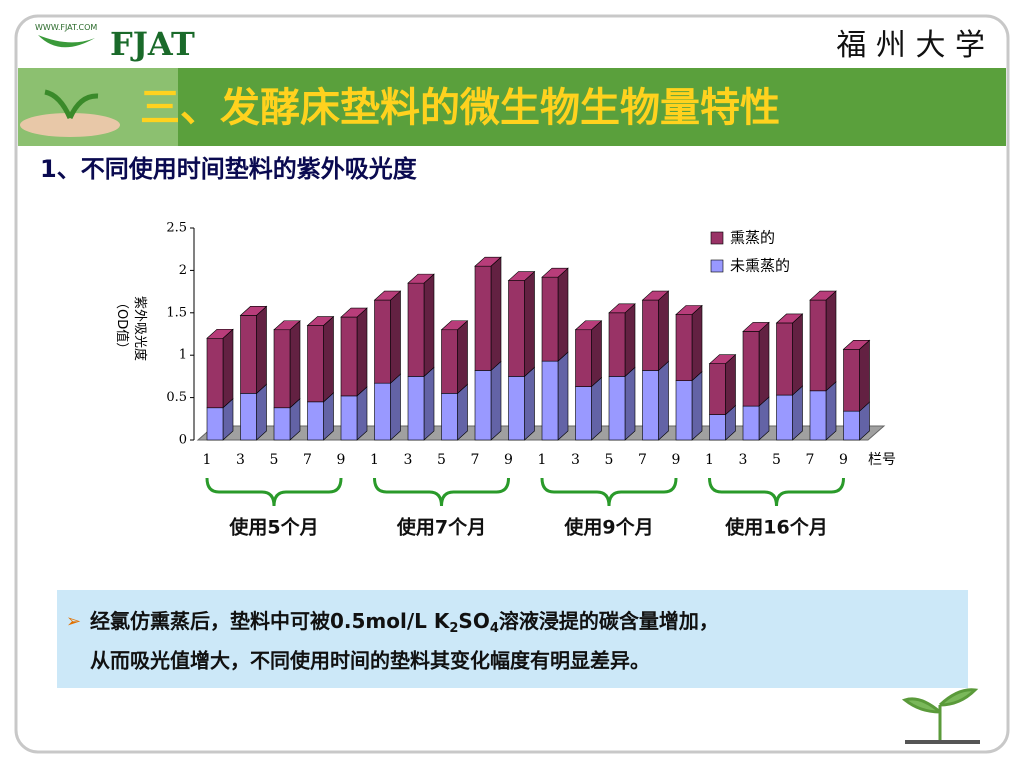  What do you see at coordinates (494, 628) in the screenshot?
I see `note-sub: 4` at bounding box center [494, 628].